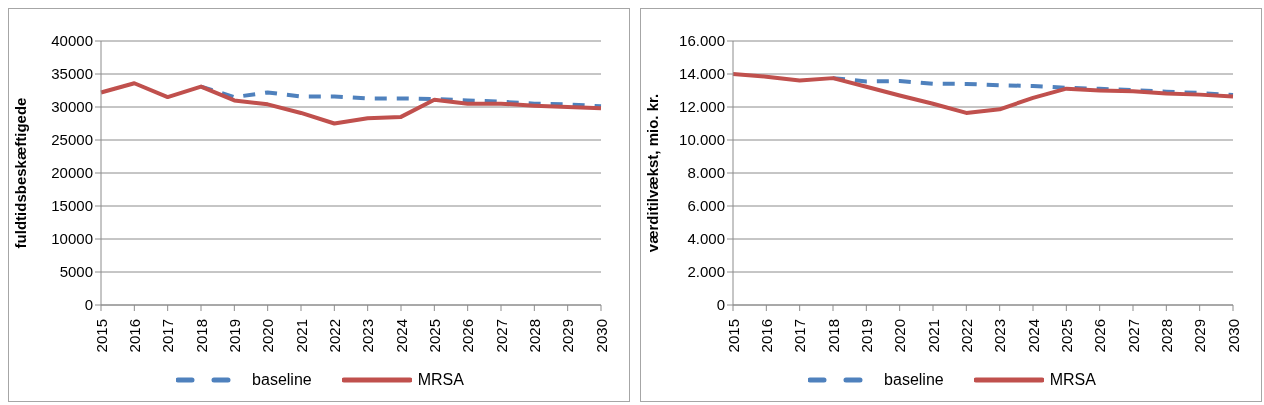 The image size is (1264, 405). I want to click on y-tick-label: 8.000, so click(706, 173).